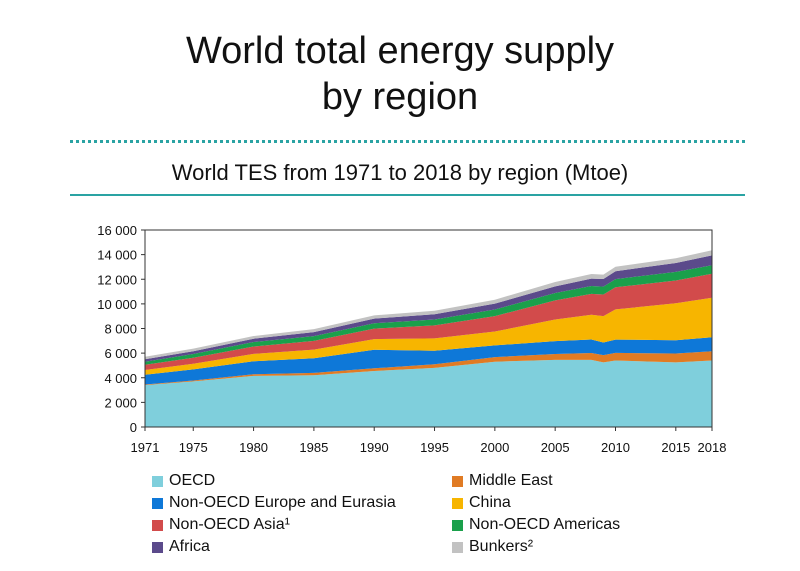  I want to click on area-series-non-oecd-americas, so click(428, 315).